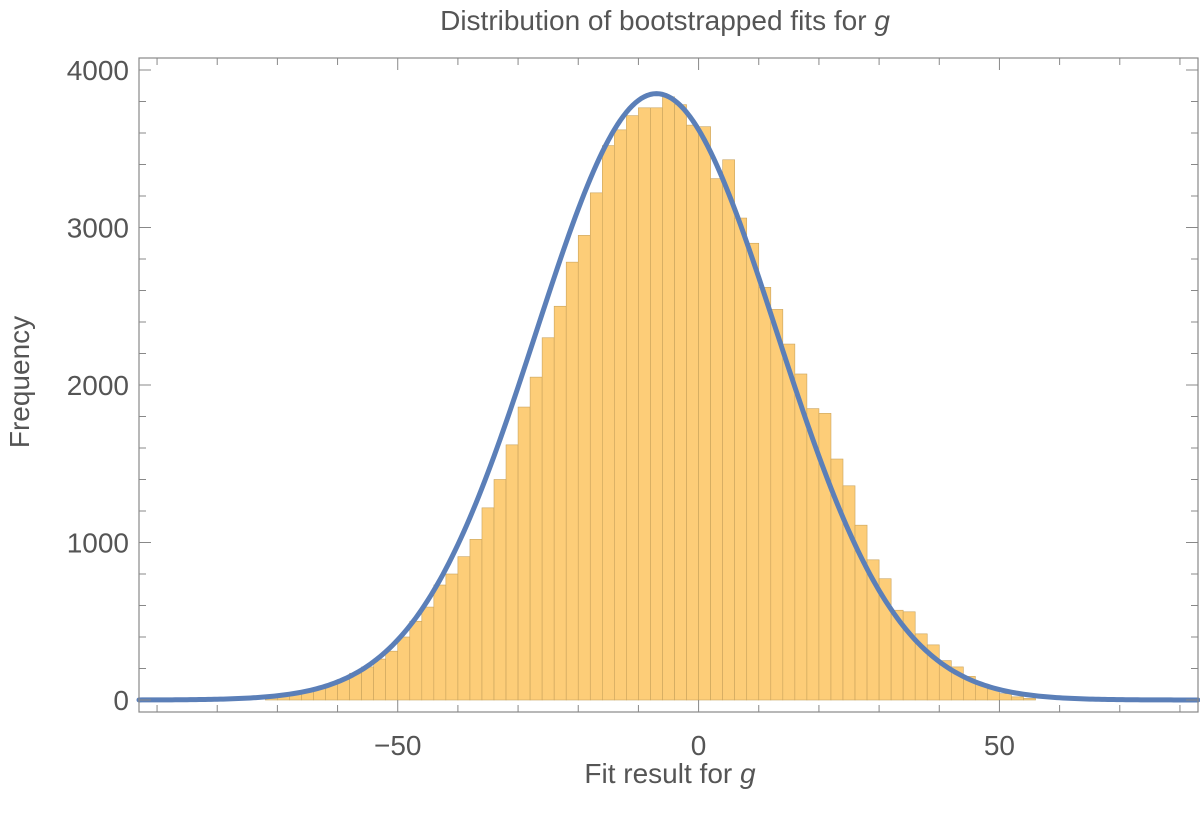 Image resolution: width=1200 pixels, height=819 pixels. Describe the element at coordinates (19, 382) in the screenshot. I see `y-axis-label: Frequency` at that location.